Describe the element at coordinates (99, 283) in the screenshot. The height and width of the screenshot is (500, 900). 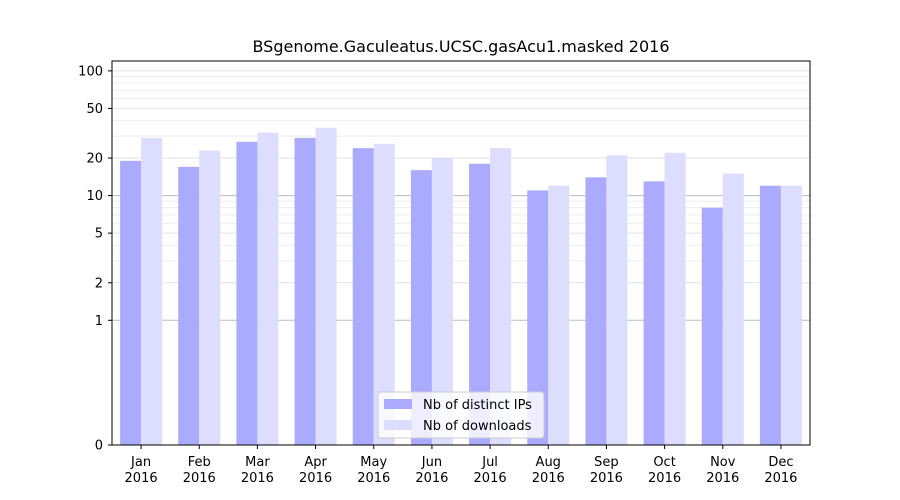
I see `y-tick-label: 2` at that location.